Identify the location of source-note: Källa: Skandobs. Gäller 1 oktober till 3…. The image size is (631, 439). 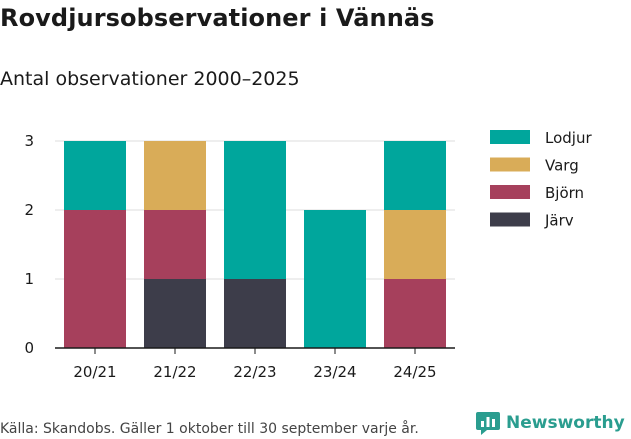
(209, 429).